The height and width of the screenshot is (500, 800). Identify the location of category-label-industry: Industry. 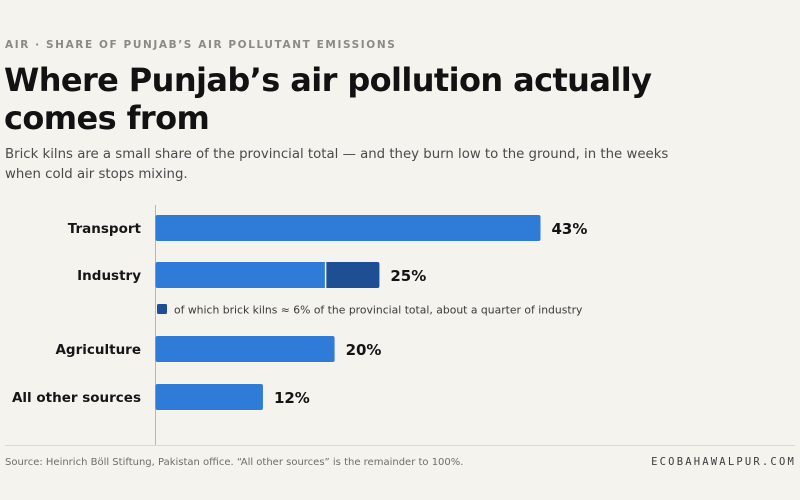
(109, 276).